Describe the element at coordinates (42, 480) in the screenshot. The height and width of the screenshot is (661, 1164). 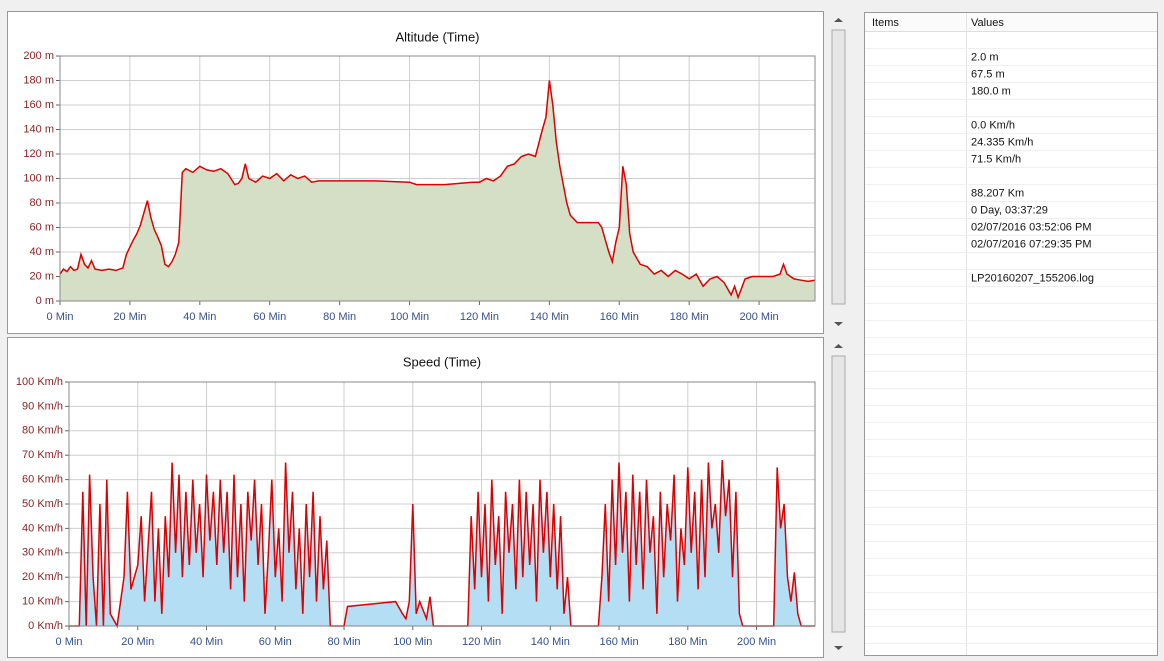
I see `y-tick-label: 60 Km/h` at that location.